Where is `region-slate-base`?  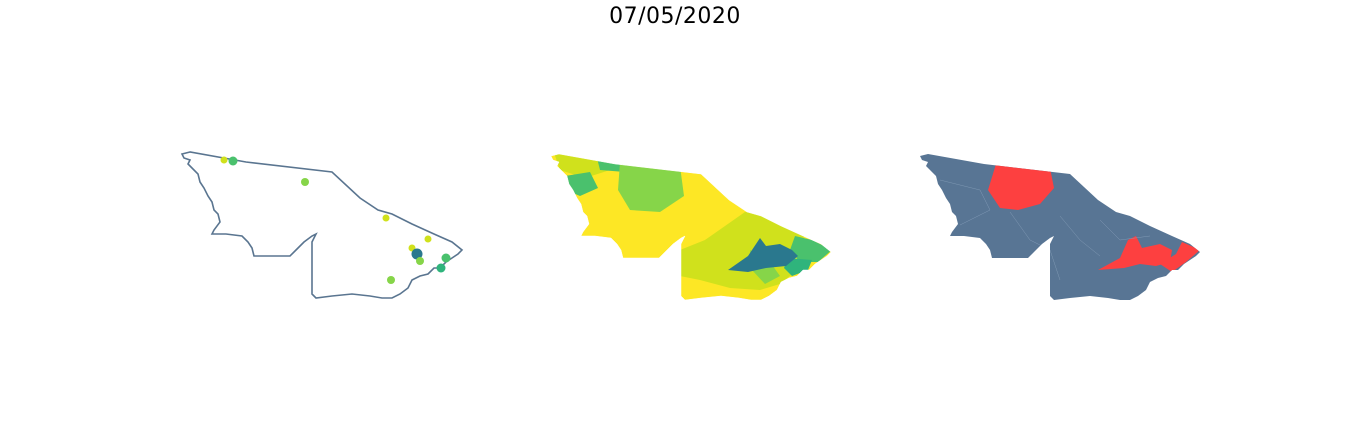
region-slate-base is located at coordinates (1060, 227).